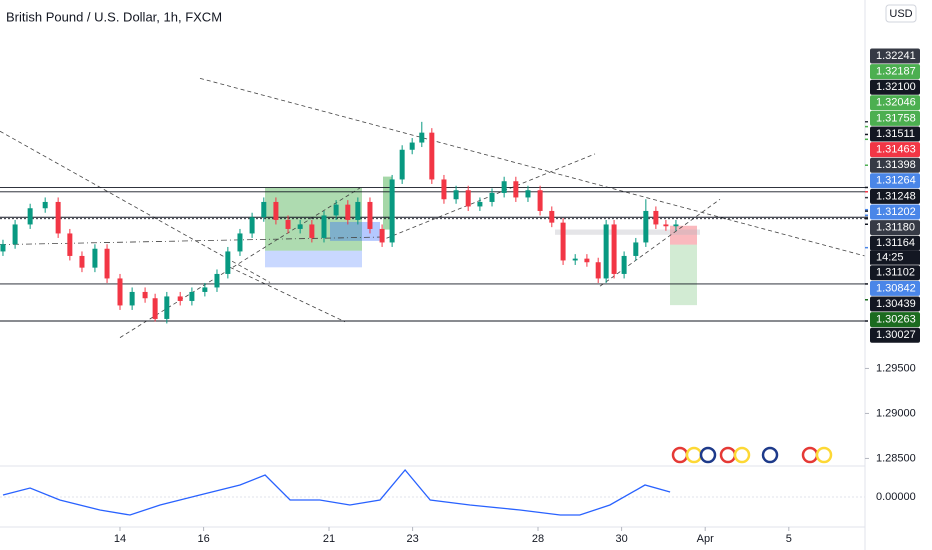  I want to click on y-tick-label: 1.29500, so click(896, 368).